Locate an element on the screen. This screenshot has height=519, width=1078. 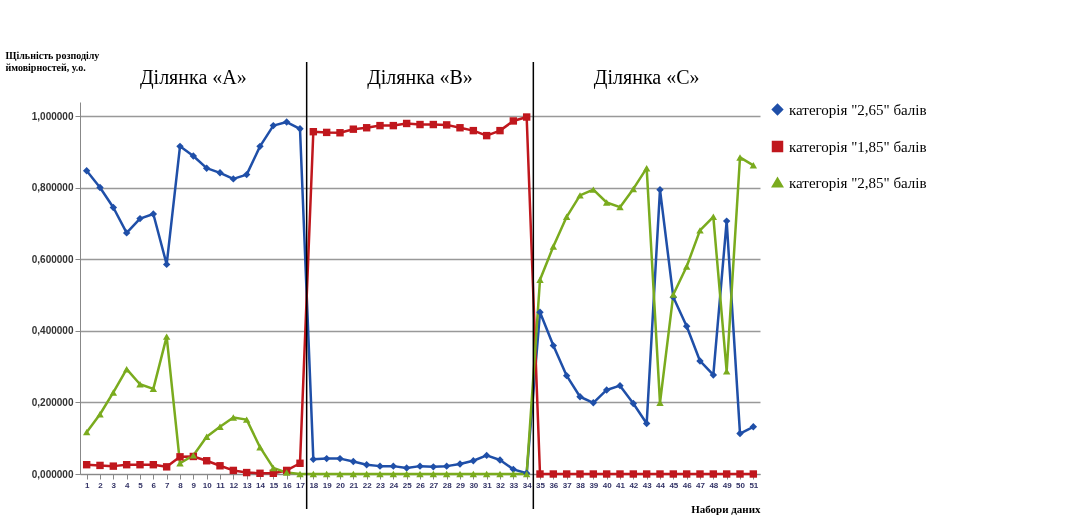
x-tick-label: 46 is located at coordinates (687, 485).